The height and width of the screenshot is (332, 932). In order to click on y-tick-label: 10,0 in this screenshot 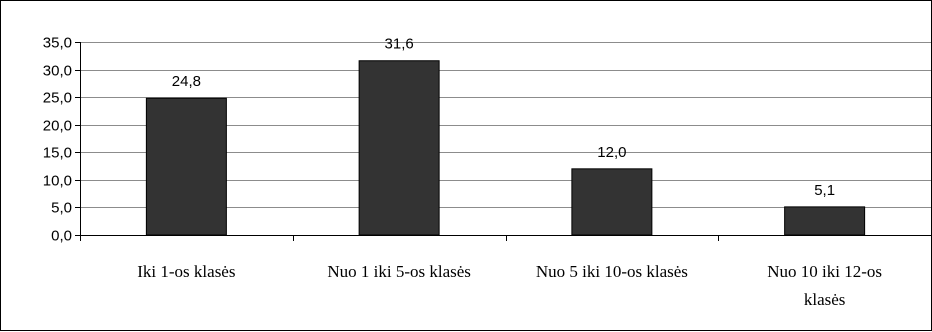, I will do `click(57, 181)`.